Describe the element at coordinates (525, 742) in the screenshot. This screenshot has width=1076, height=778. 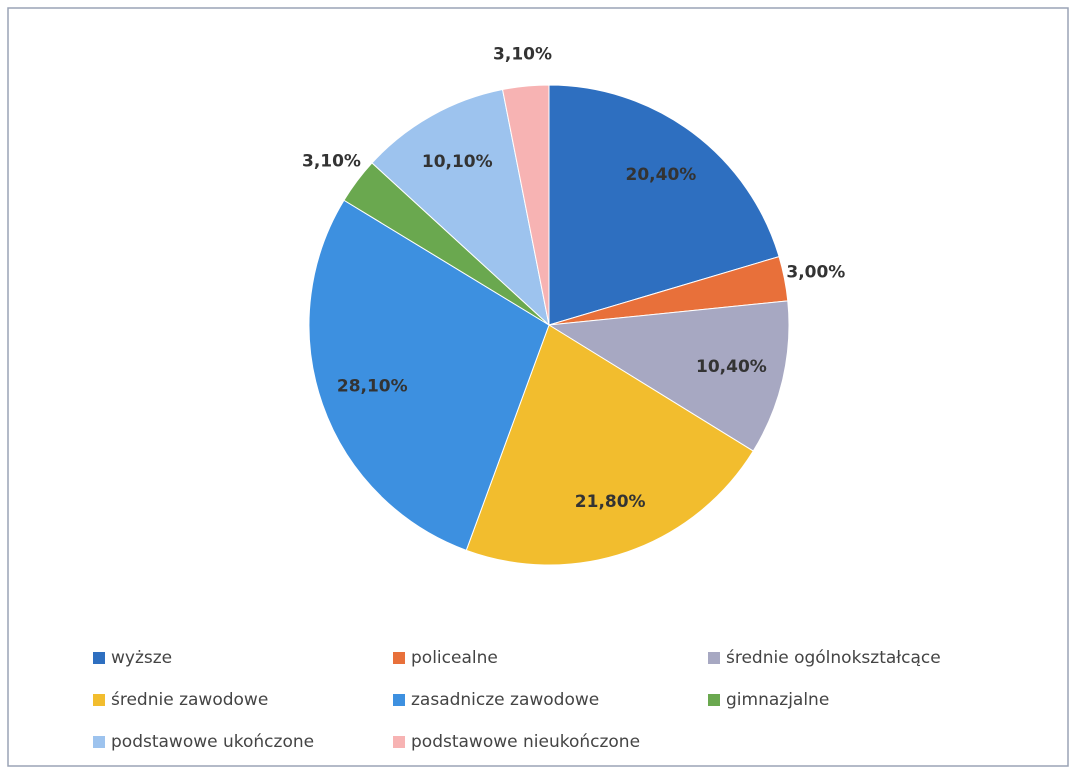
I see `legend-label: podstawowe nieukończone` at that location.